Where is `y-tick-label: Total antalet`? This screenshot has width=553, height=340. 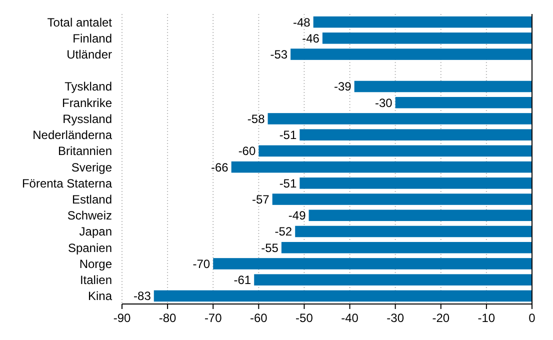 y-tick-label: Total antalet is located at coordinates (80, 22).